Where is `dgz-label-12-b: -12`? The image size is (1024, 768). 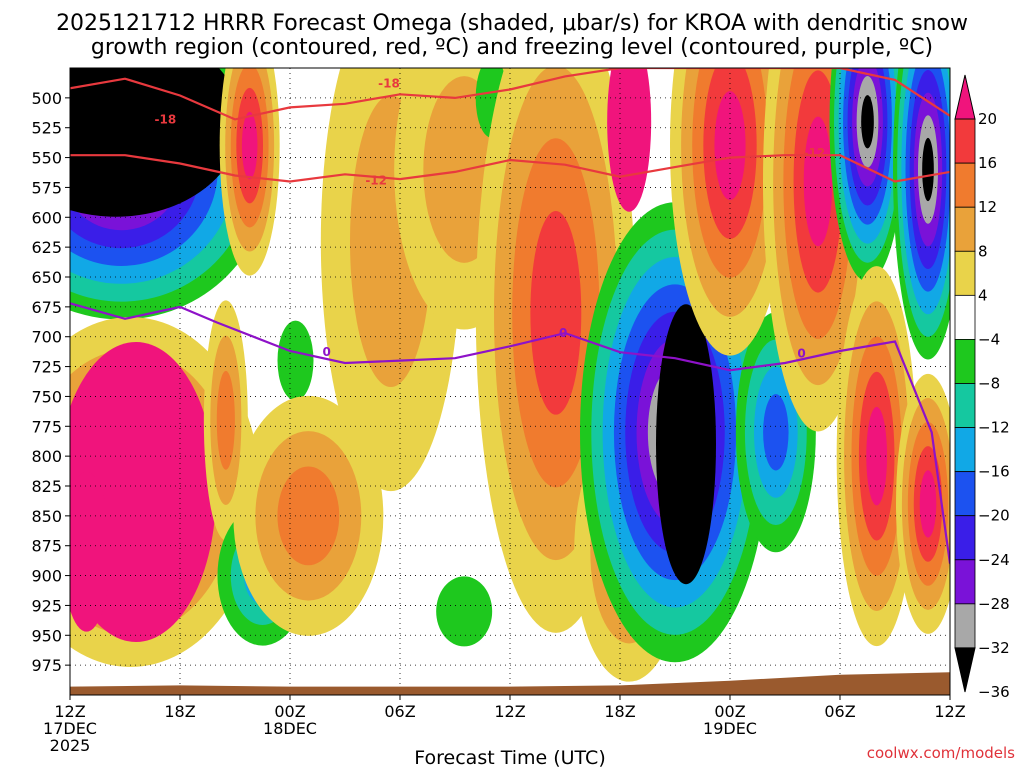 dgz-label-12-b: -12 is located at coordinates (814, 153).